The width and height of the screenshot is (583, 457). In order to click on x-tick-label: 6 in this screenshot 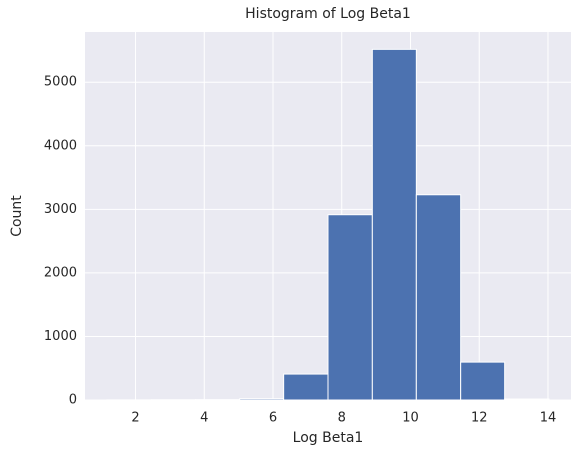, I will do `click(273, 418)`.